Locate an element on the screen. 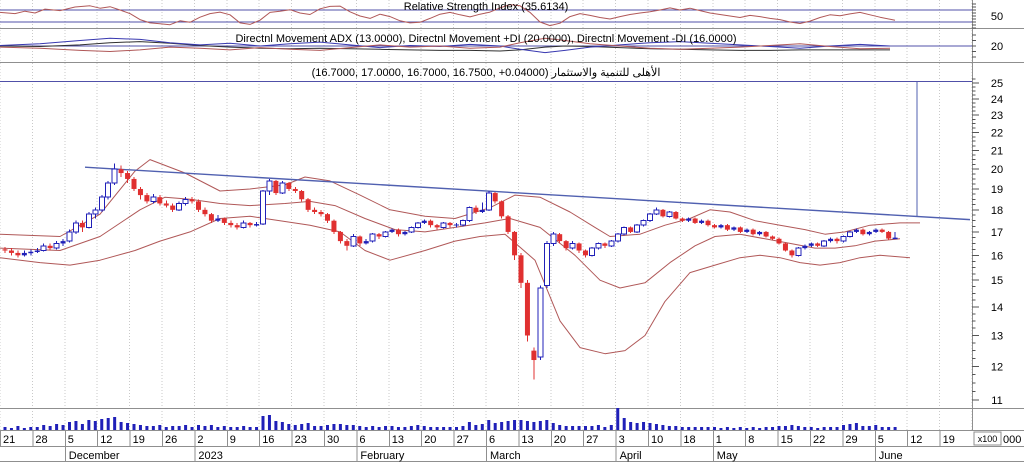  price-axis-label: 11 is located at coordinates (996, 401).